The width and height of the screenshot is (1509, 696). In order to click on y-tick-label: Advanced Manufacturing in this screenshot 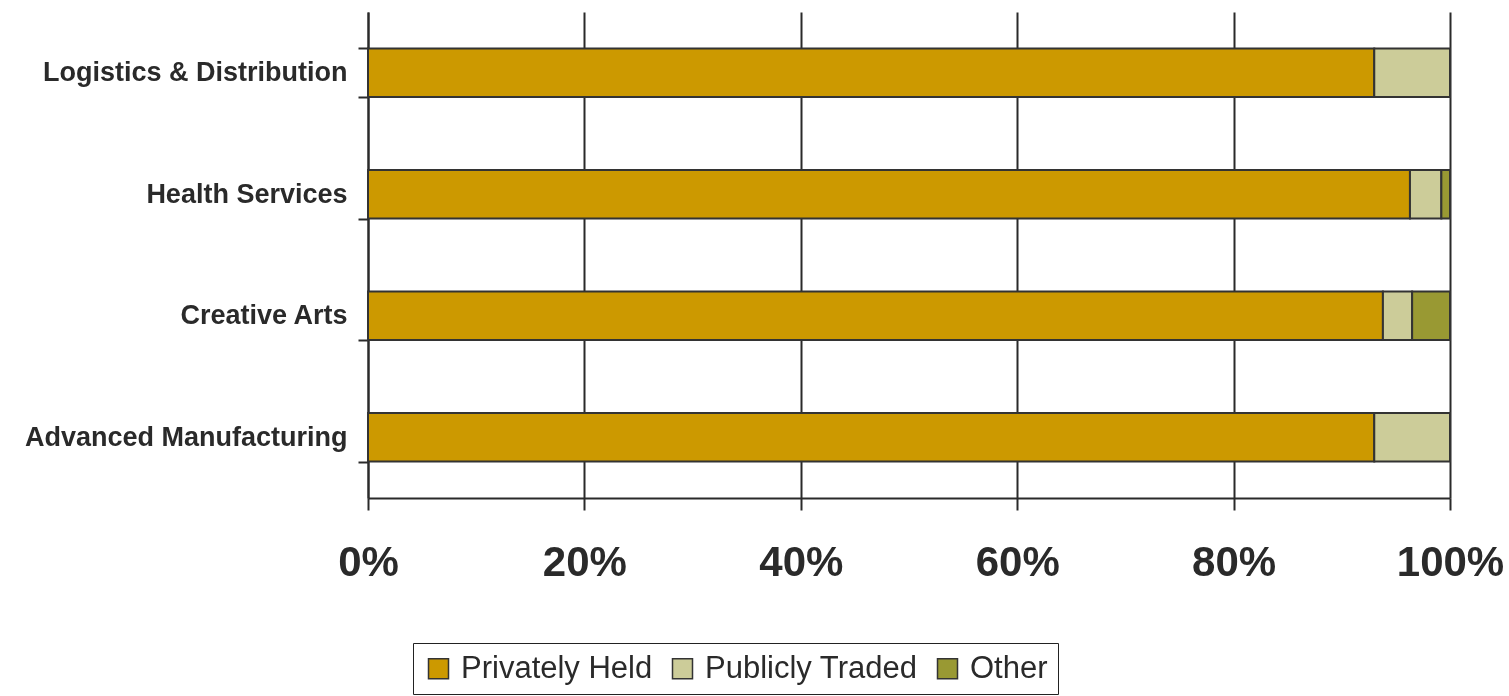, I will do `click(186, 436)`.